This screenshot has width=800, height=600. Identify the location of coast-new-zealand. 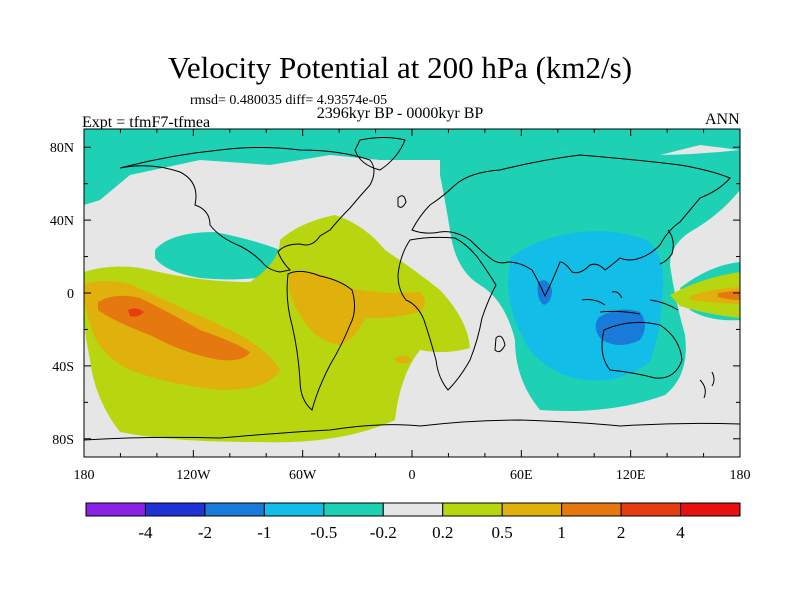
(707, 385).